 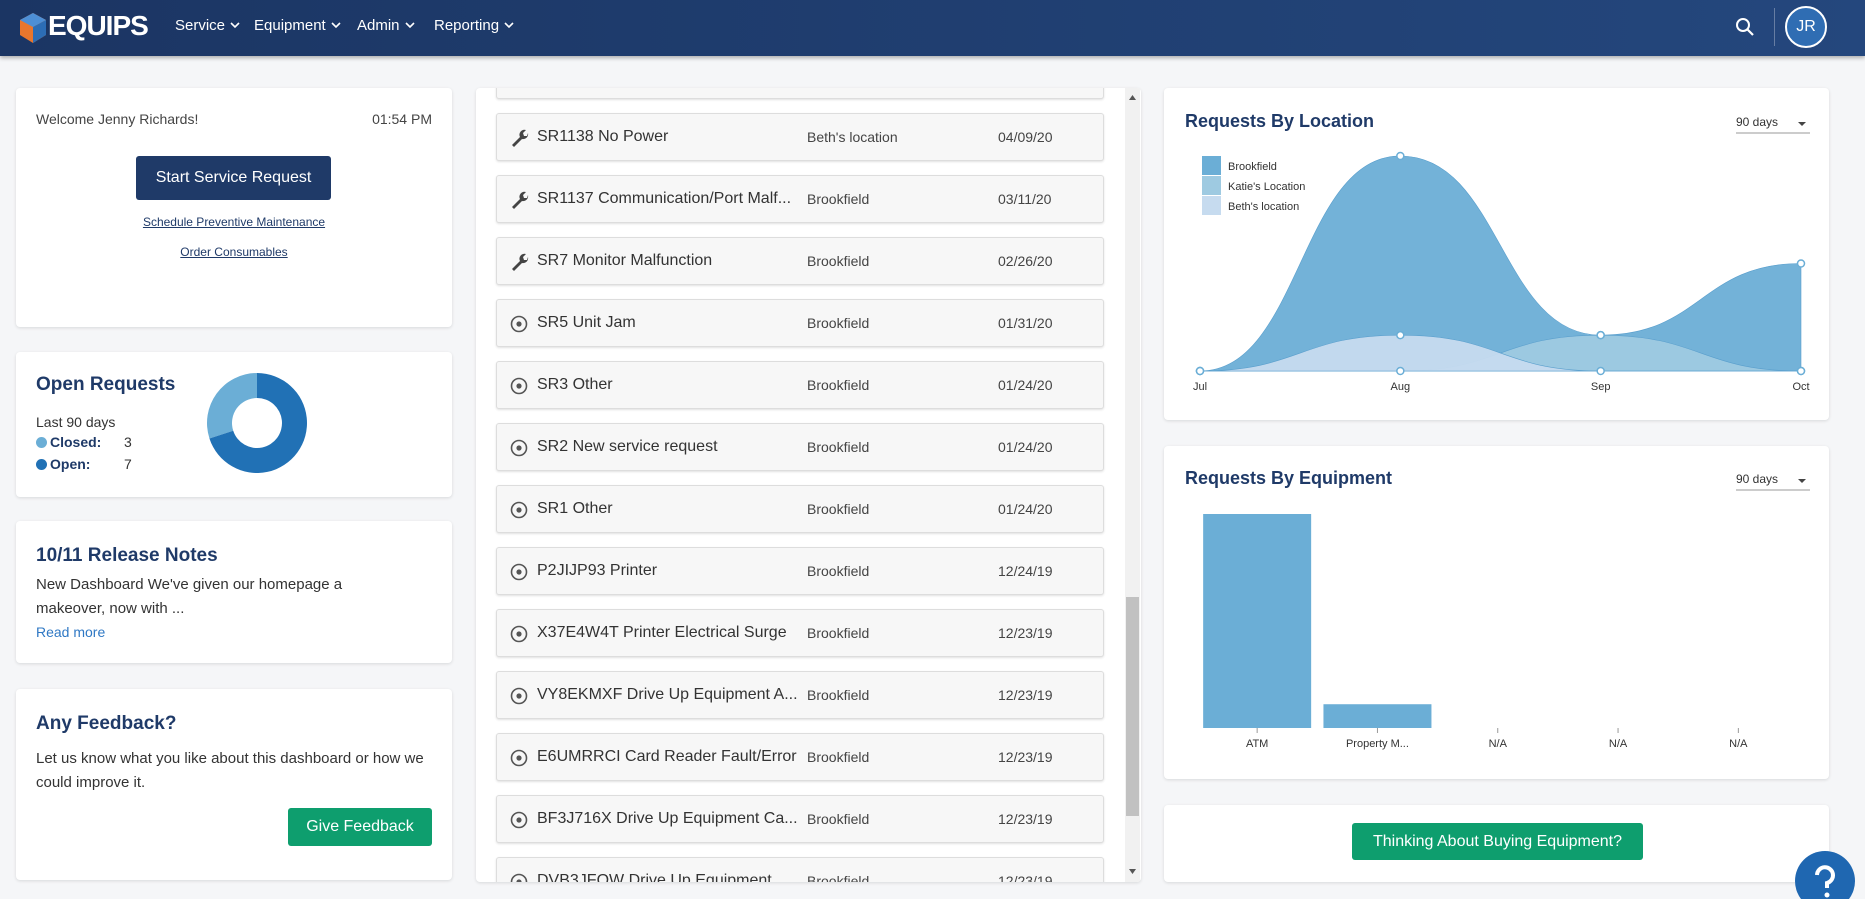 What do you see at coordinates (603, 136) in the screenshot?
I see `request-title: SR1138 No Power` at bounding box center [603, 136].